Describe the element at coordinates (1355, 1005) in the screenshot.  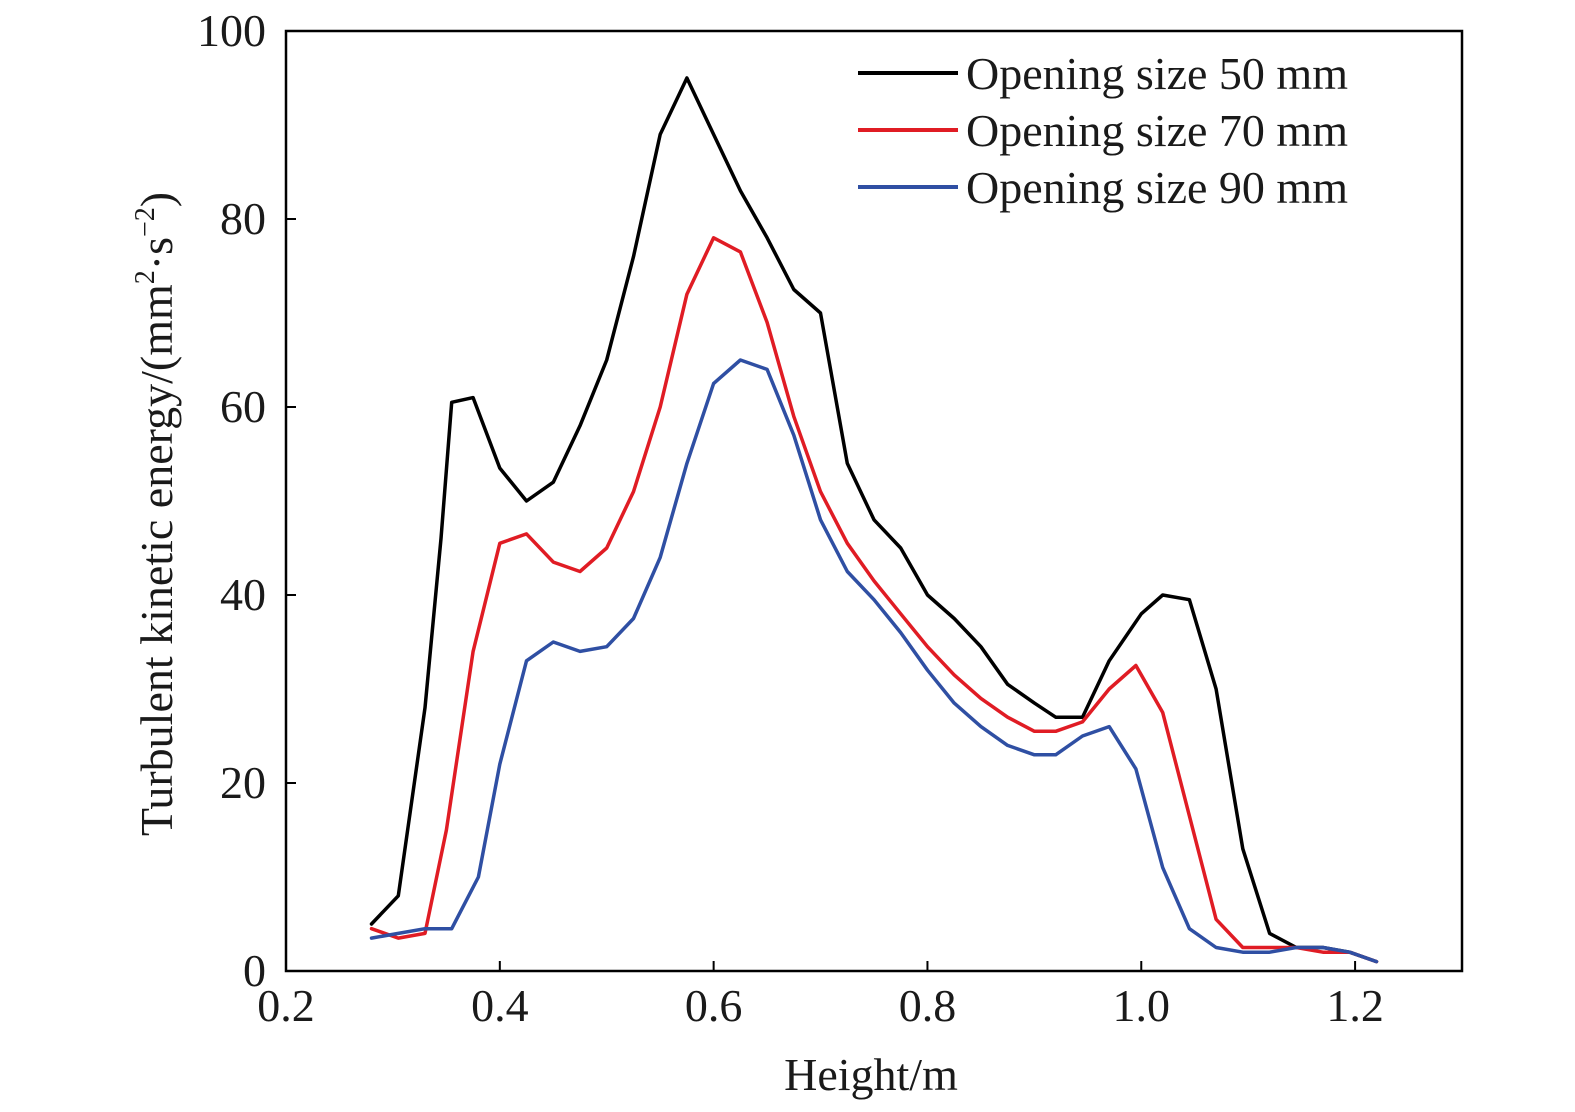
I see `x-tick-label: 1.2` at that location.